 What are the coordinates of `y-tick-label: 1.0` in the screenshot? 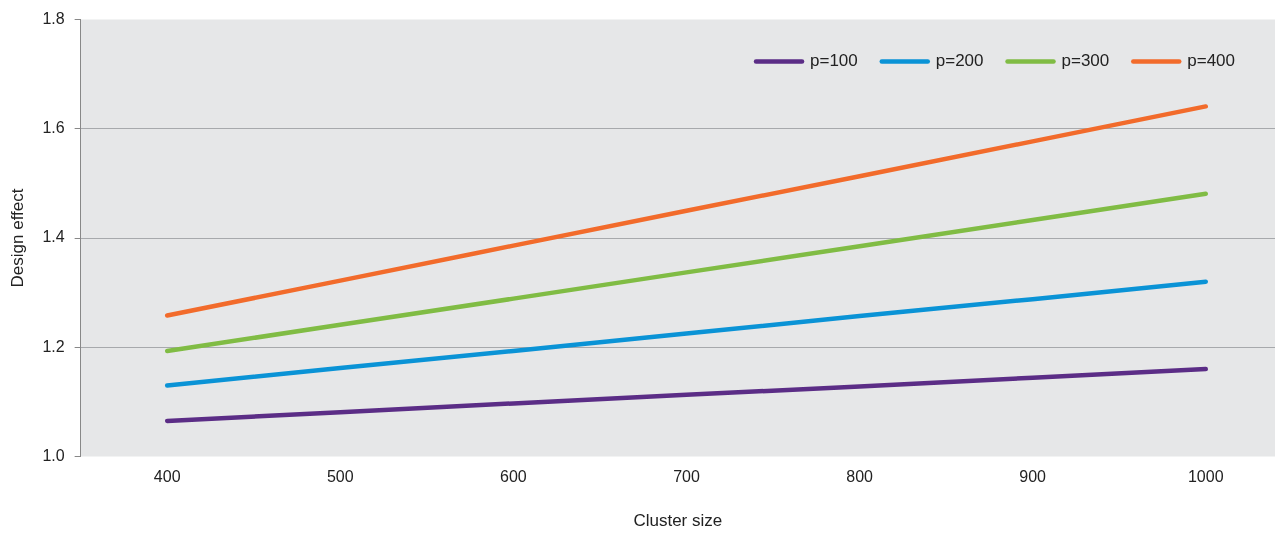 It's located at (53, 455).